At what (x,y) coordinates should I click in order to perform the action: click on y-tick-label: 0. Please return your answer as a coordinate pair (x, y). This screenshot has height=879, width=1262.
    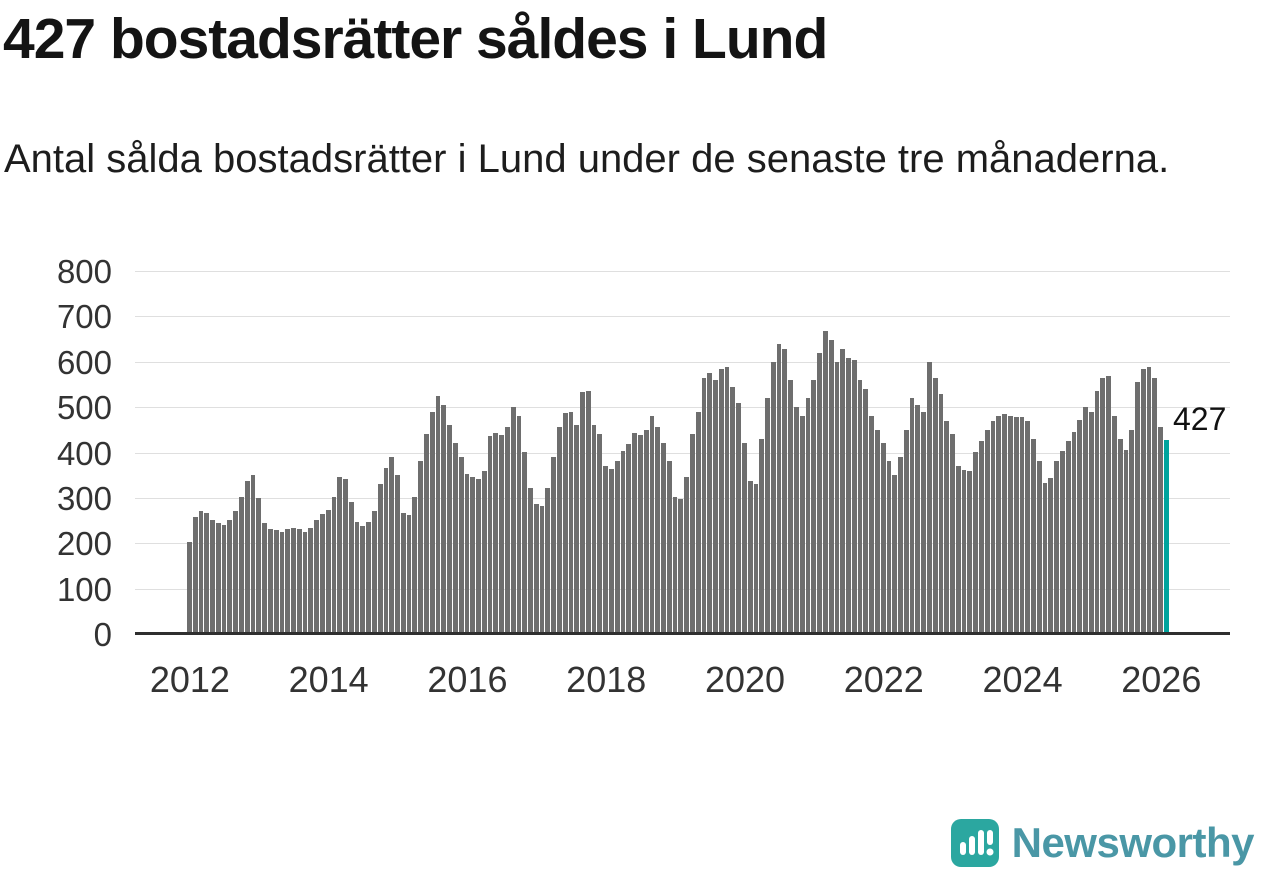
    Looking at the image, I should click on (102, 634).